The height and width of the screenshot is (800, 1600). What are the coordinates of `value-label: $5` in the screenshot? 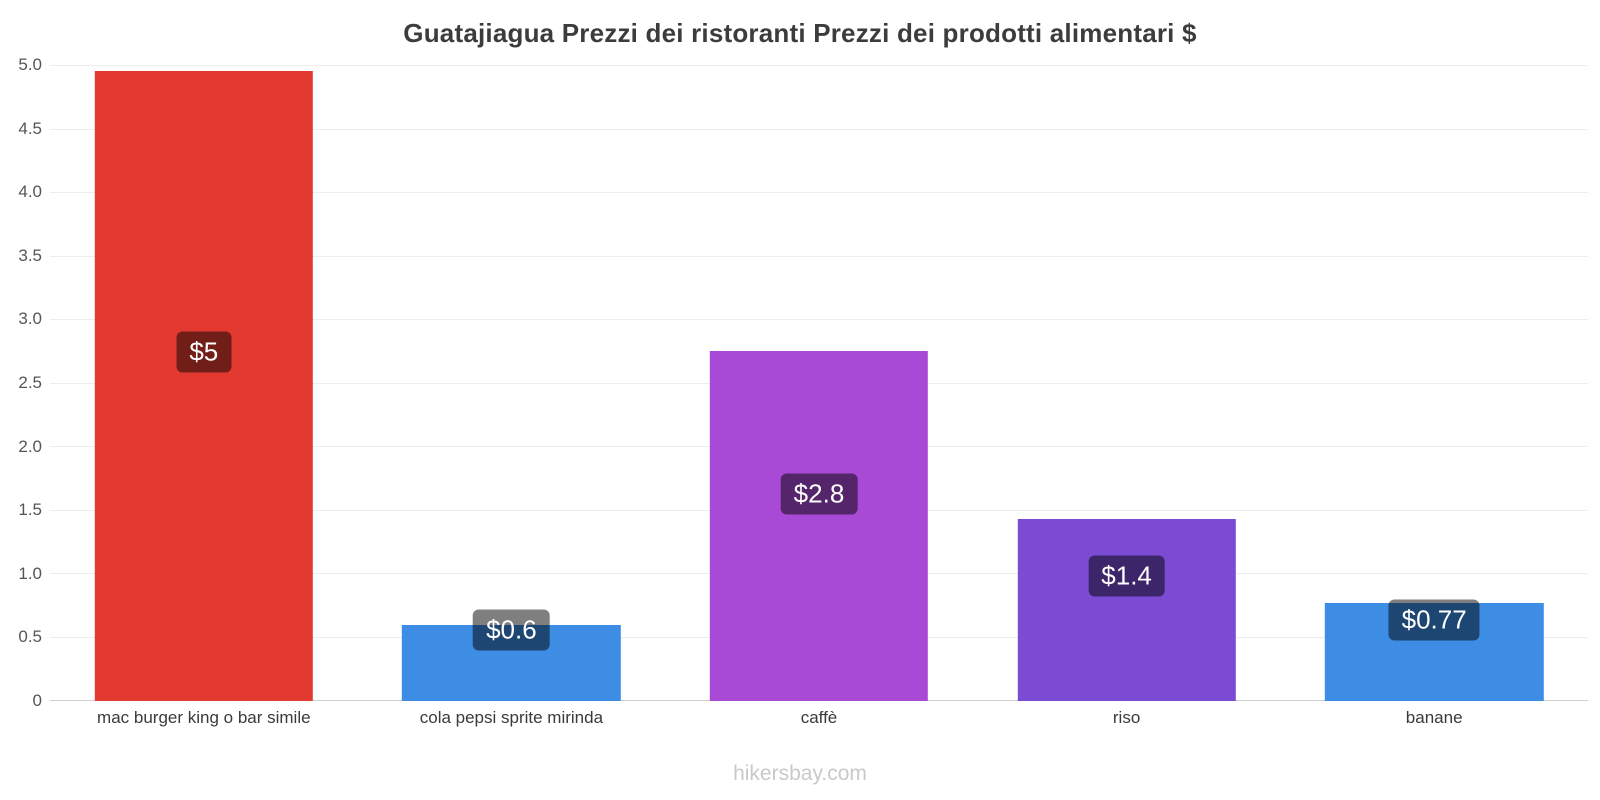 It's located at (204, 352).